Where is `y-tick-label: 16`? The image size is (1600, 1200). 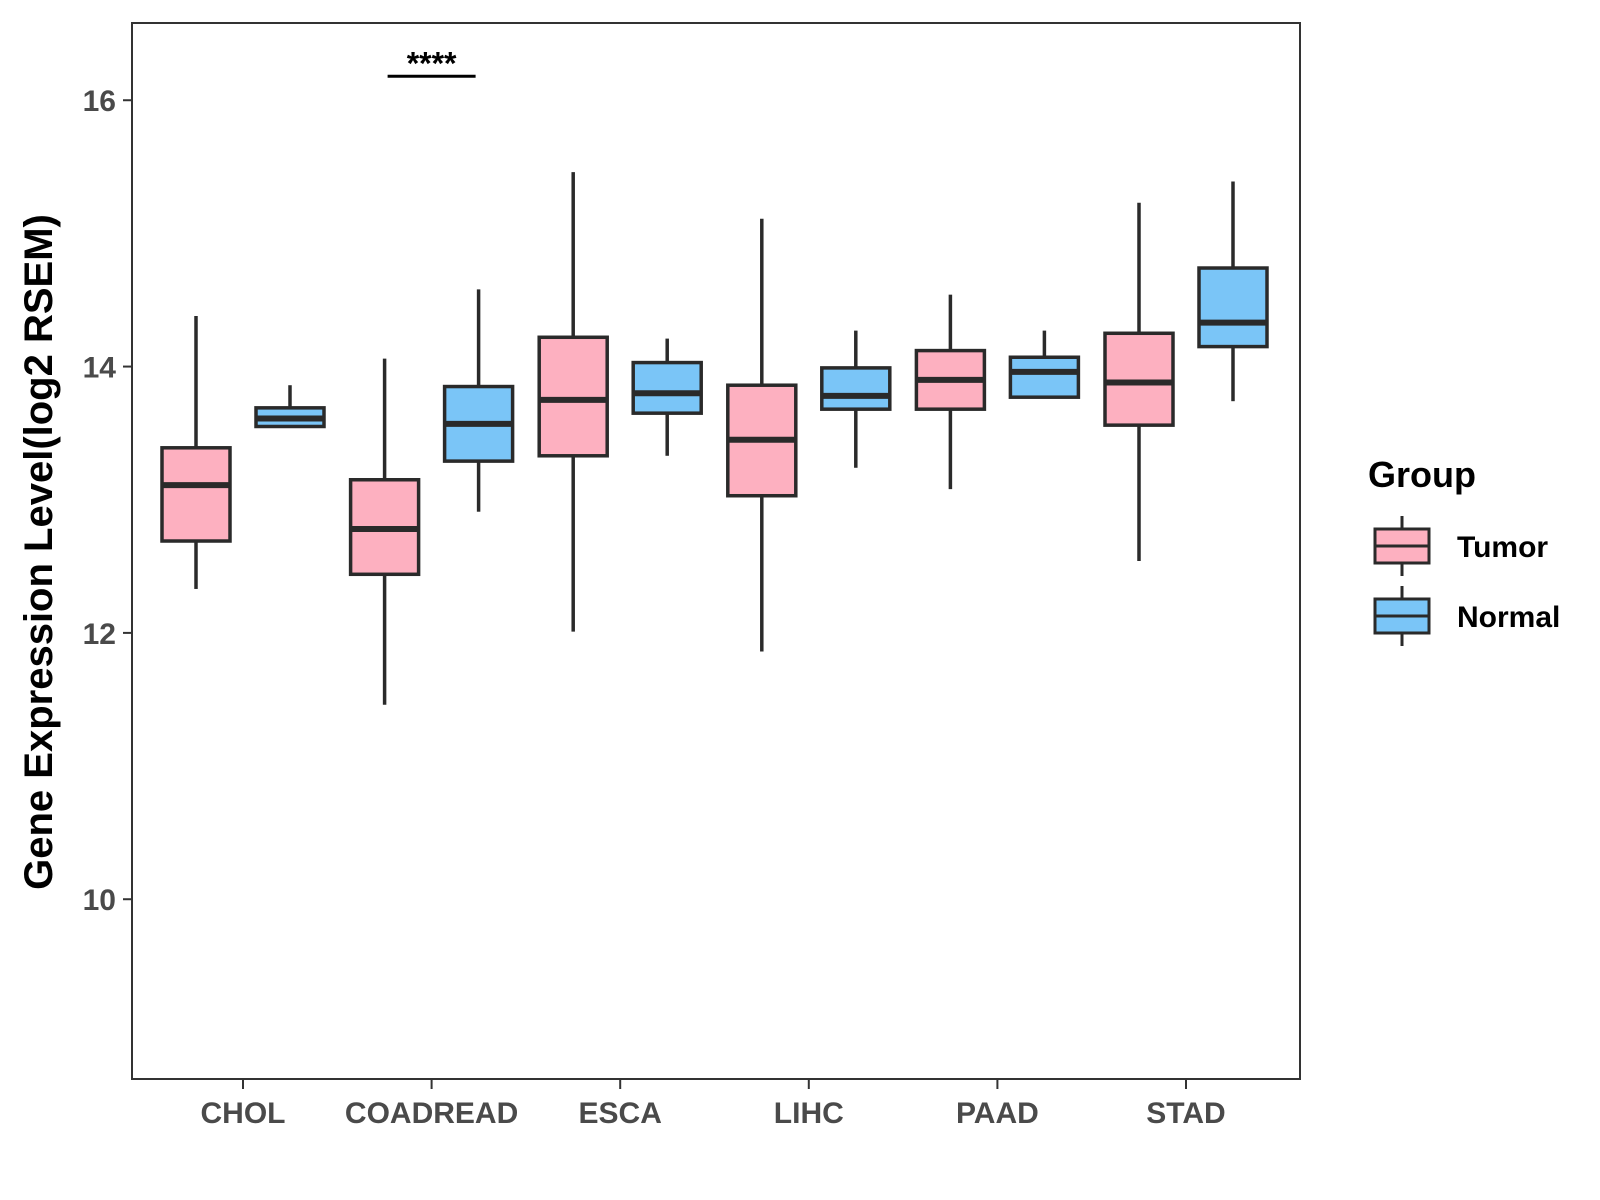
y-tick-label: 16 is located at coordinates (99, 101).